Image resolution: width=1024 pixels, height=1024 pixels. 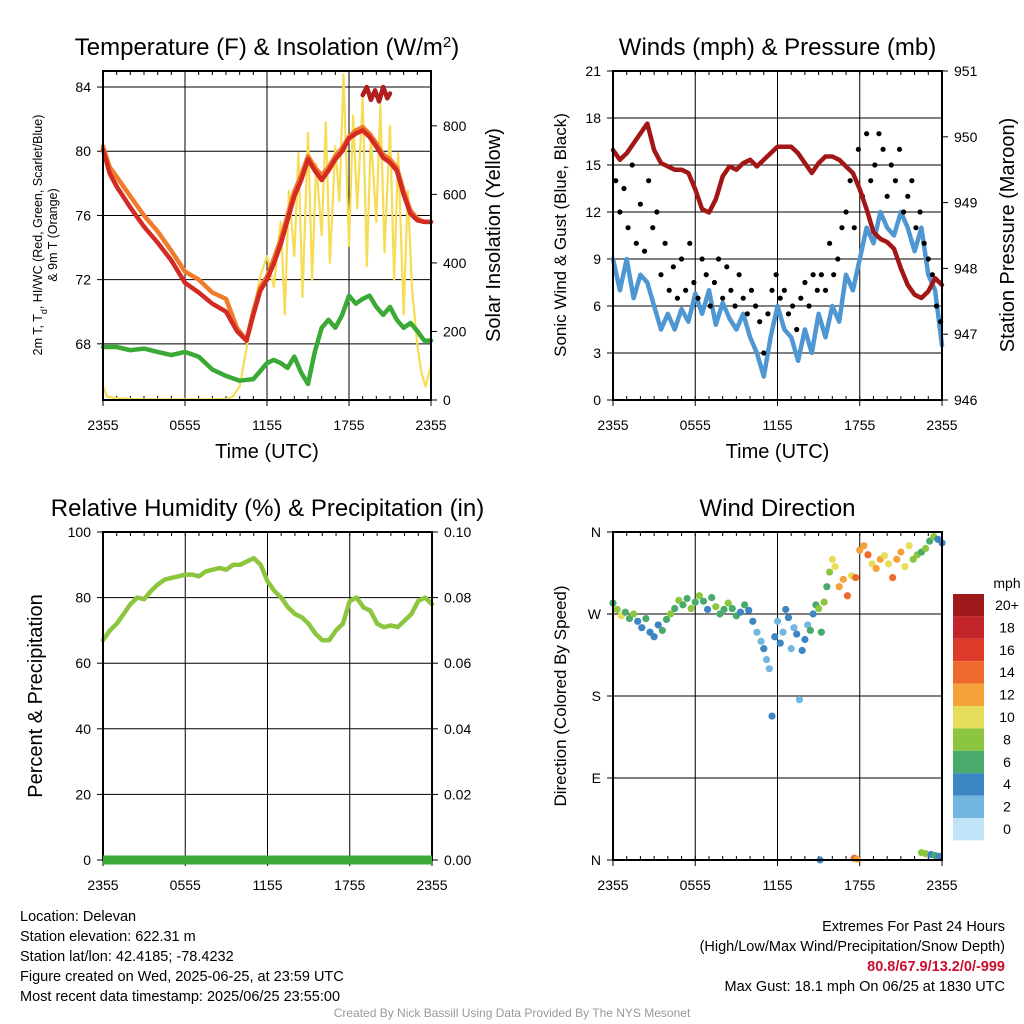 I want to click on rh-line, so click(x=267, y=599).